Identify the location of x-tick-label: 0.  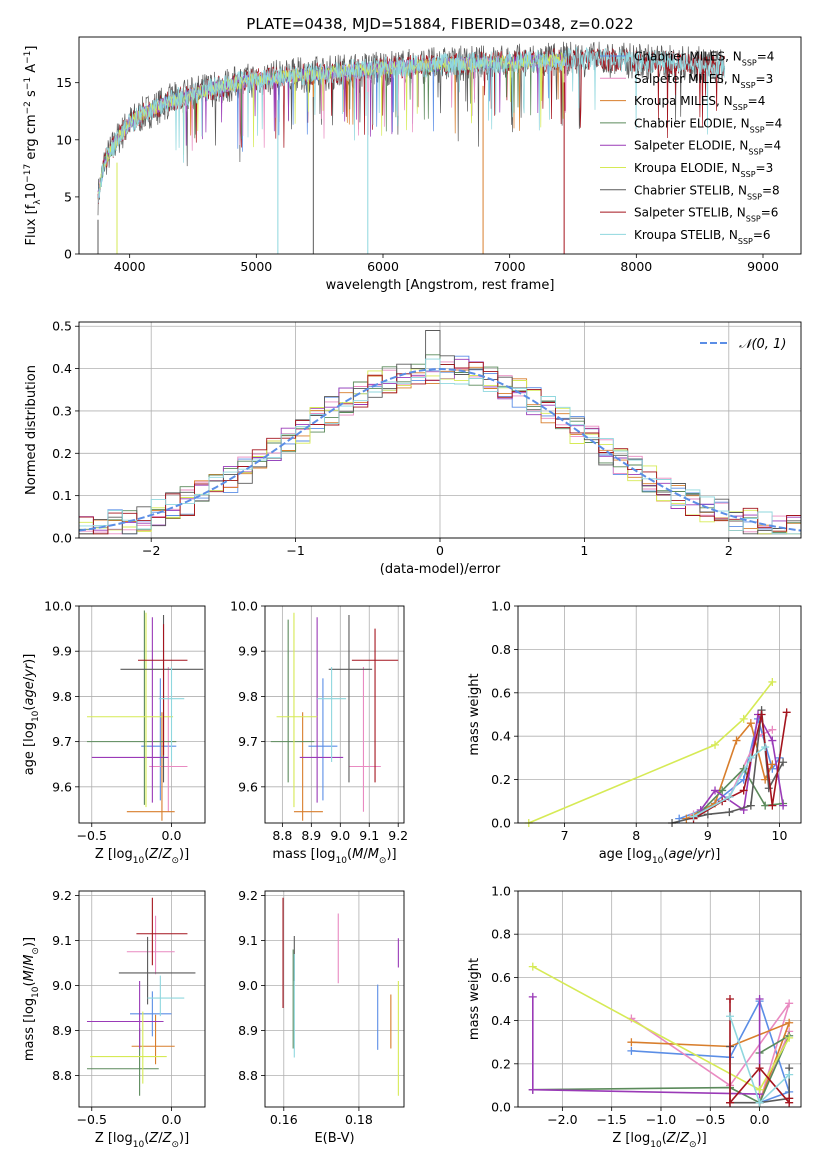
(440, 550).